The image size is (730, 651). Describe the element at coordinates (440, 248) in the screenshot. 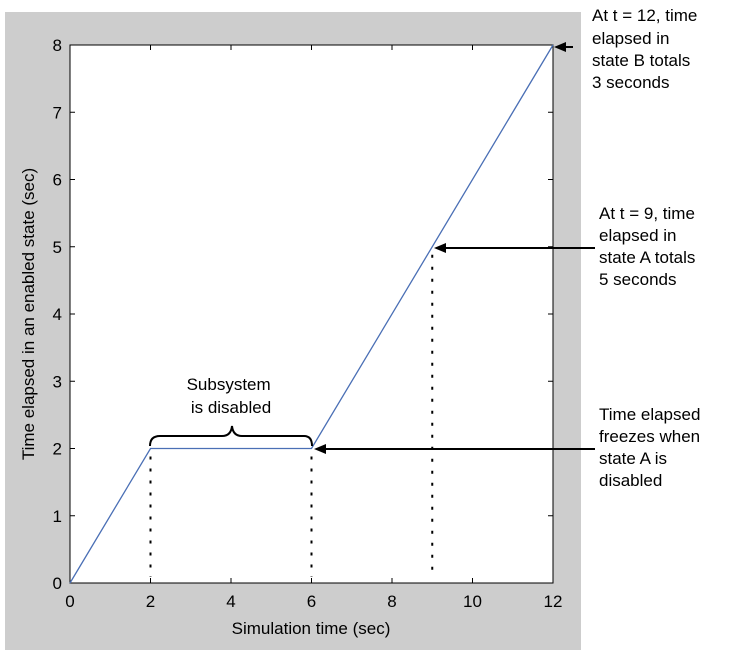

I see `arrowhead-t9` at that location.